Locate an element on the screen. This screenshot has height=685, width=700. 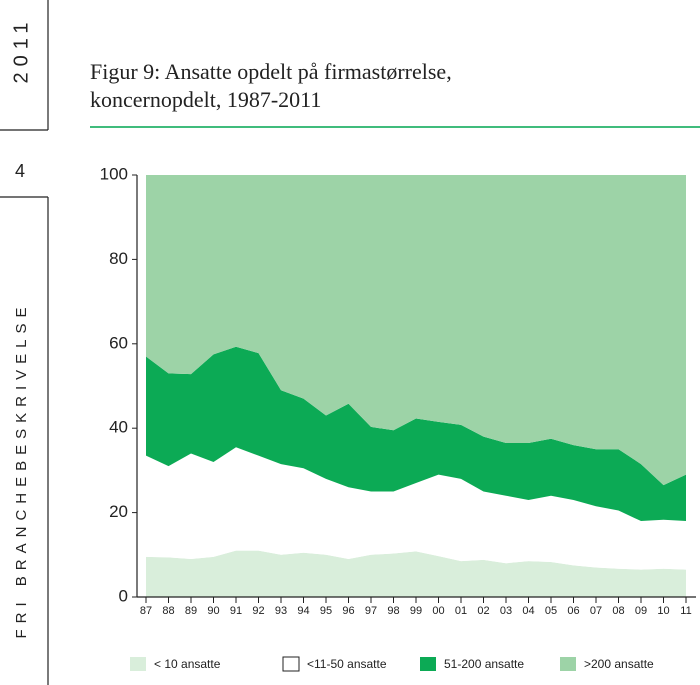
x-tick-label: 92 is located at coordinates (258, 611).